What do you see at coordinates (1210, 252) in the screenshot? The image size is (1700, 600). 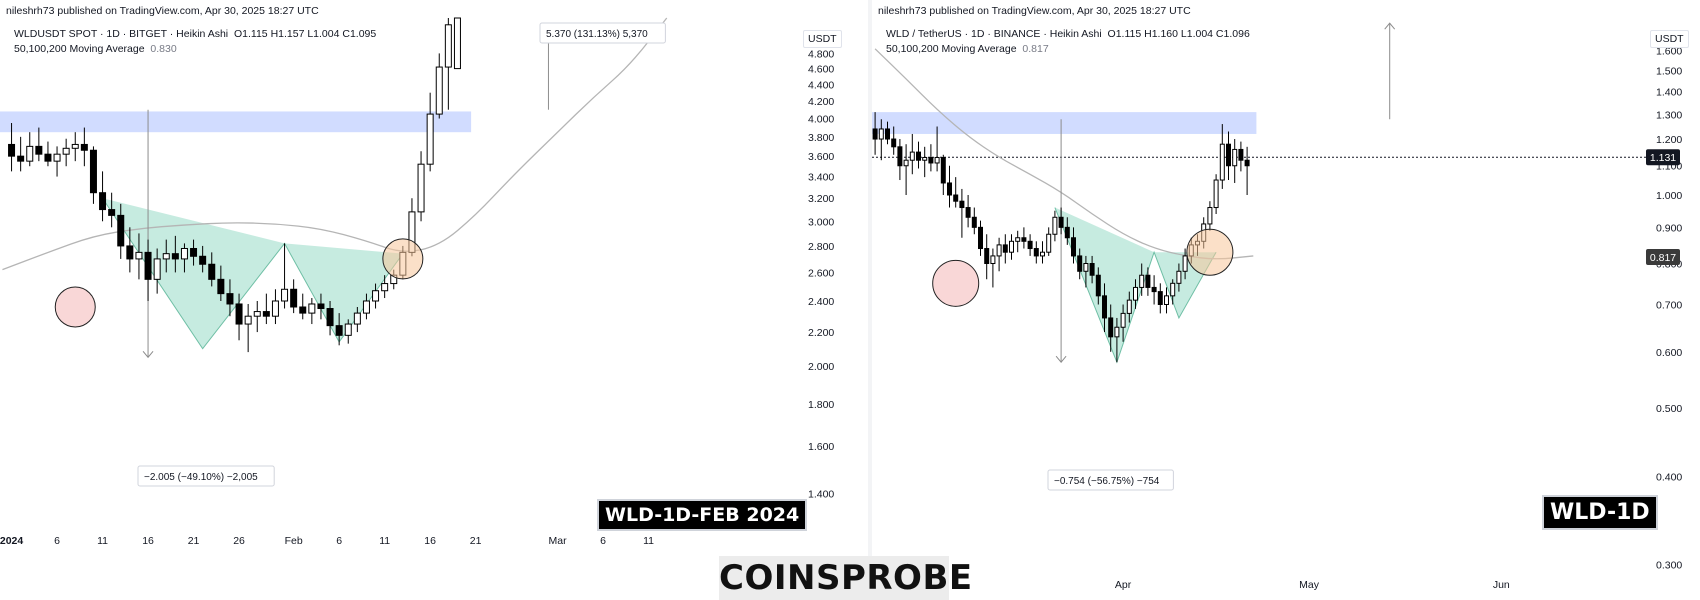 I see `breakout-marker` at bounding box center [1210, 252].